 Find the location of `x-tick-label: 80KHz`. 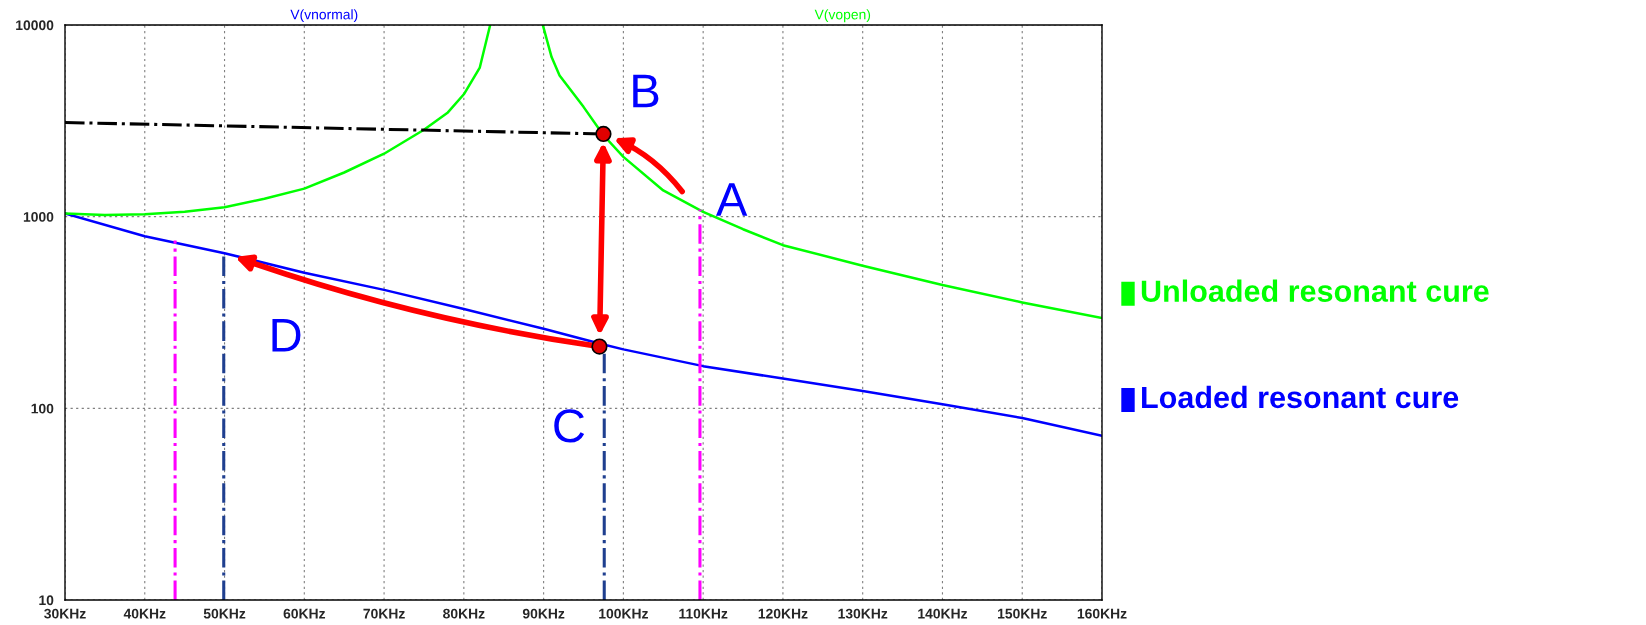

x-tick-label: 80KHz is located at coordinates (464, 613).